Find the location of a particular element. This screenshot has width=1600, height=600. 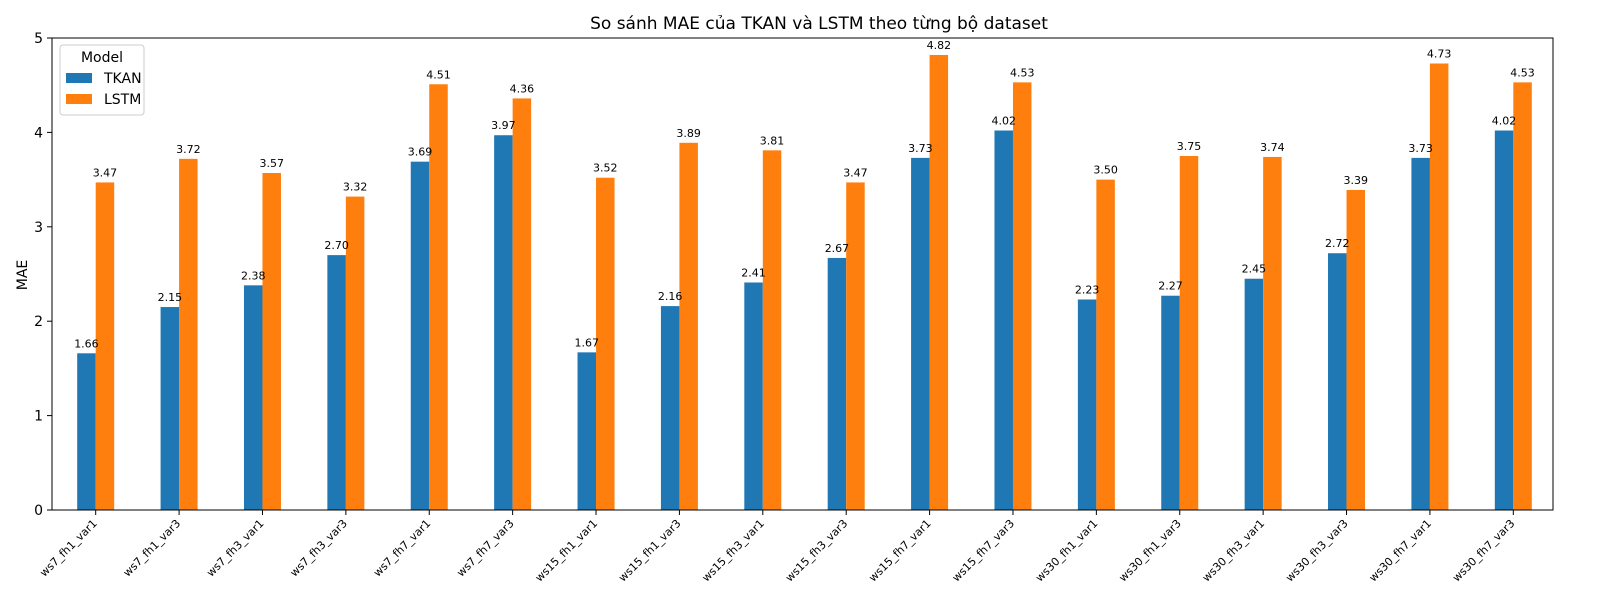

bar-value-label: 2.70 is located at coordinates (336, 245).